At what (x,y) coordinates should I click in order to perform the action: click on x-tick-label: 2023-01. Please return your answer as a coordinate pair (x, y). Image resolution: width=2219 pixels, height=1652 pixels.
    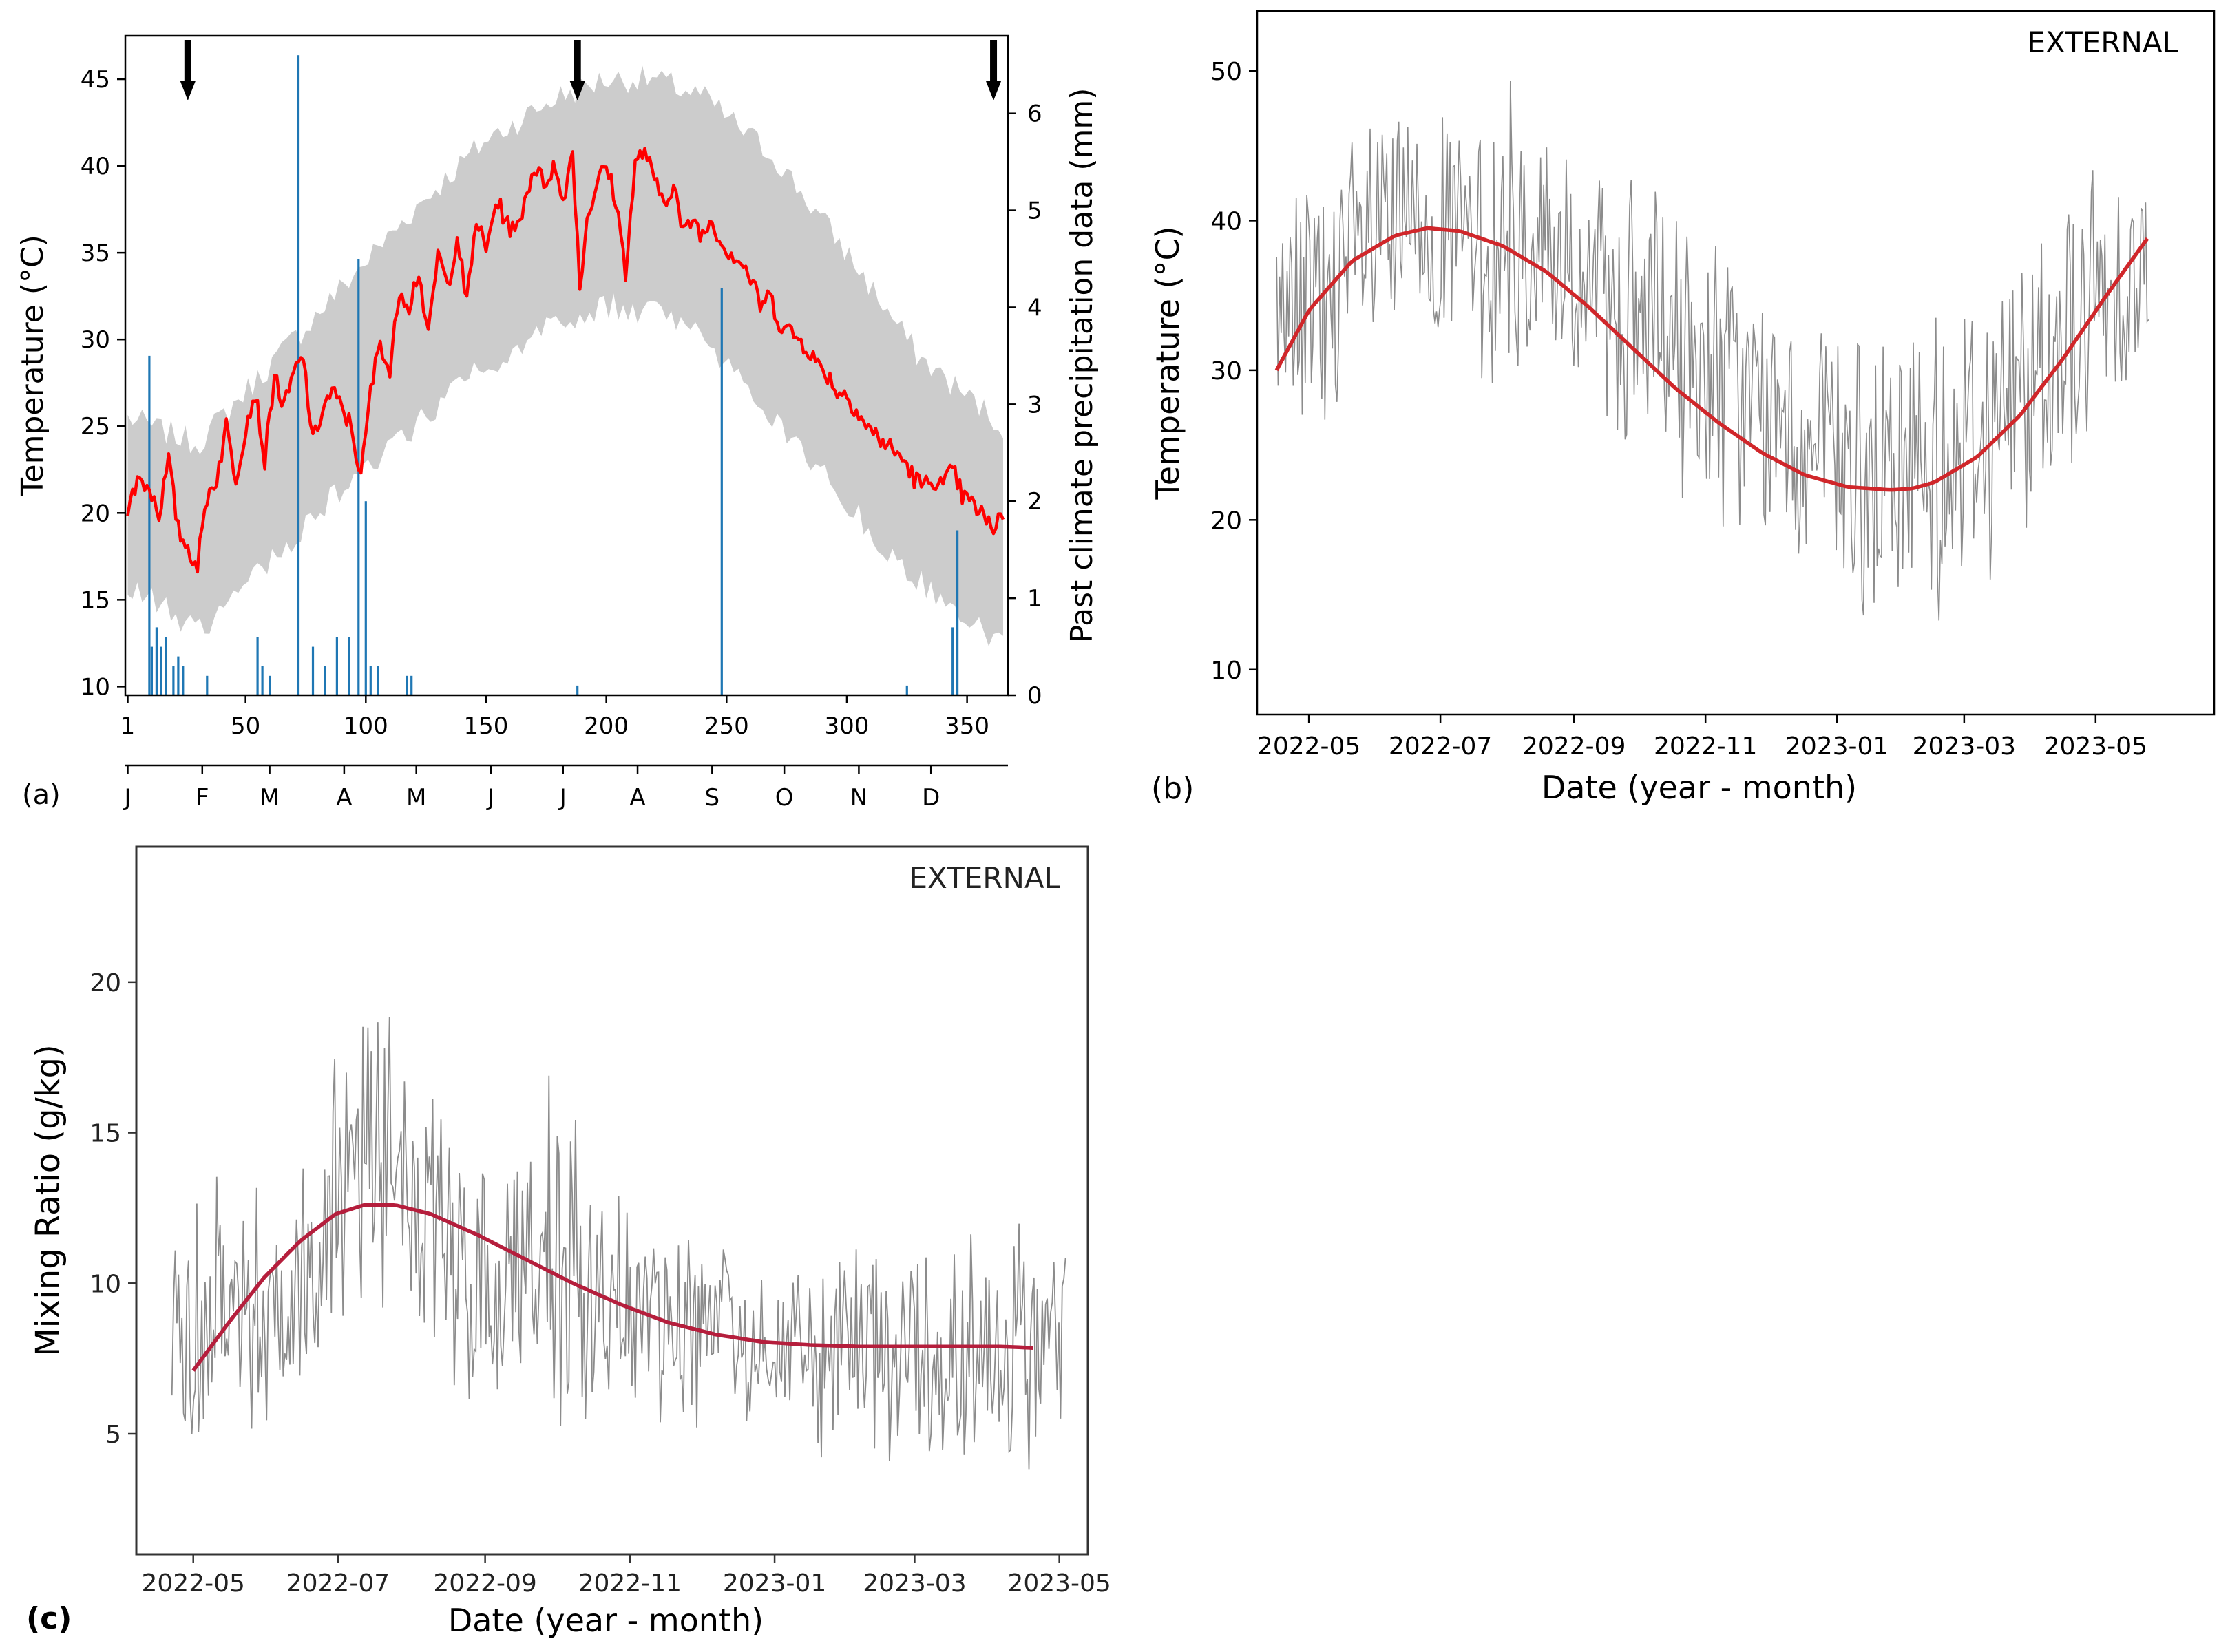
    Looking at the image, I should click on (1837, 746).